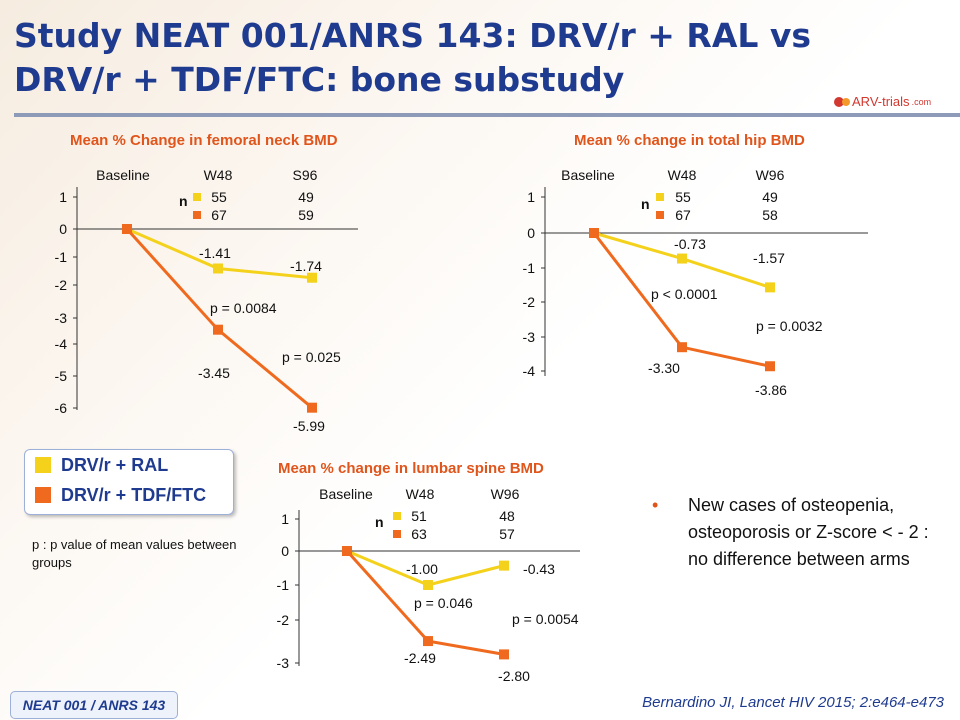 The width and height of the screenshot is (960, 720). What do you see at coordinates (214, 373) in the screenshot?
I see `data-label: -3.45` at bounding box center [214, 373].